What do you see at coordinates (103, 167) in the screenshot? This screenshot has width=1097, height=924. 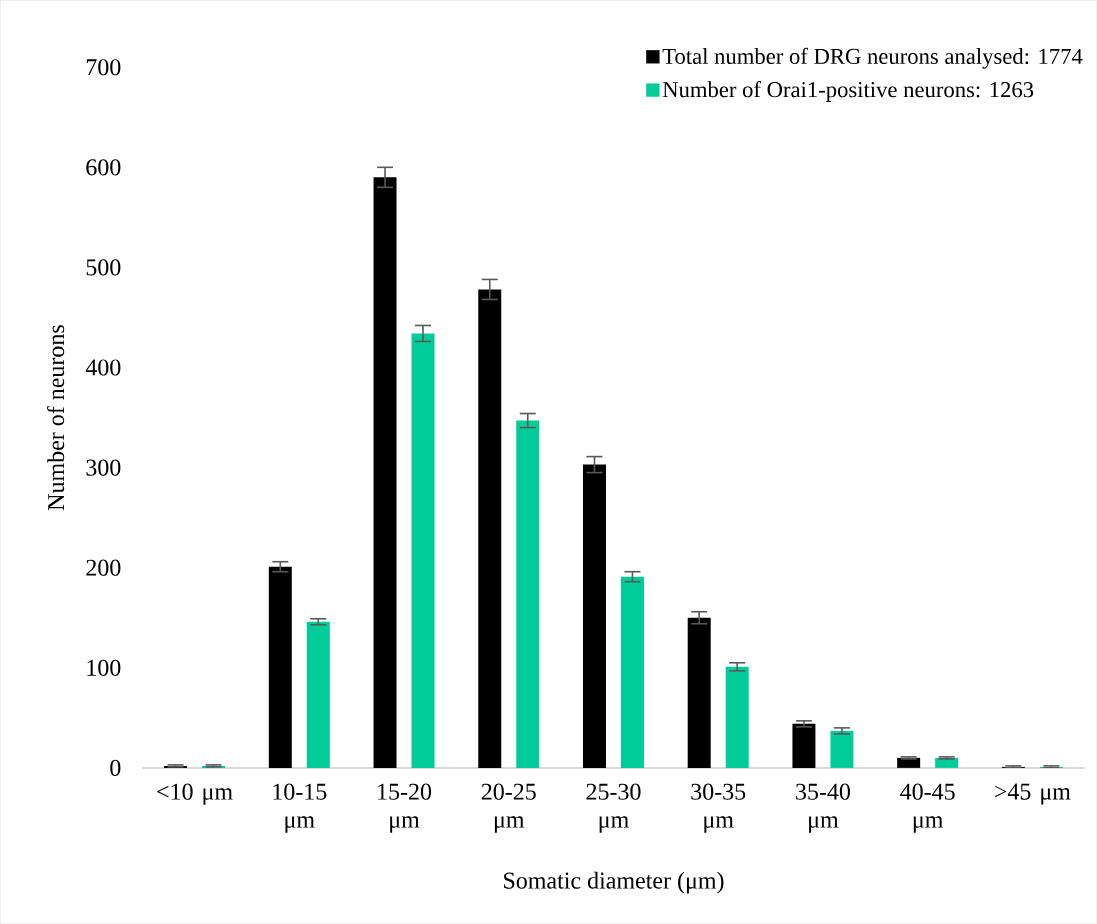 I see `y-tick-label: 600` at bounding box center [103, 167].